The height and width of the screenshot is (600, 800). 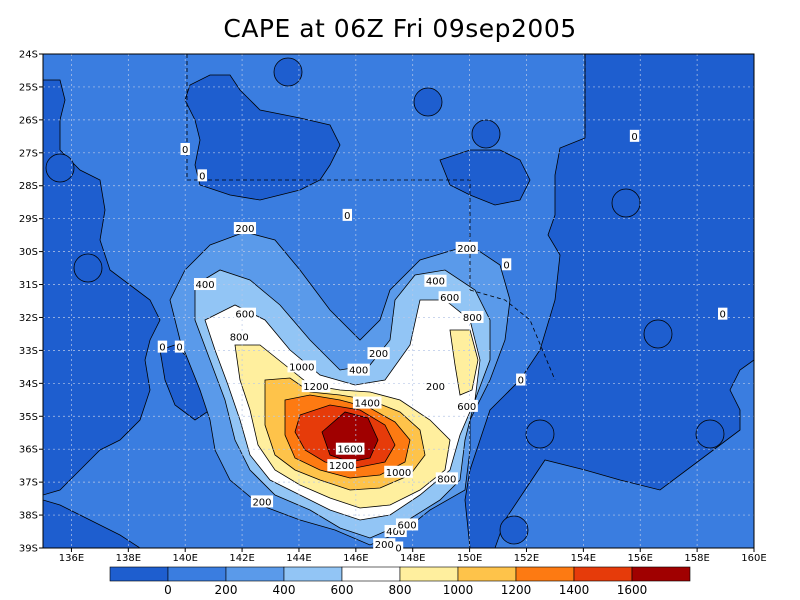 What do you see at coordinates (400, 590) in the screenshot?
I see `colorbar-label: 800` at bounding box center [400, 590].